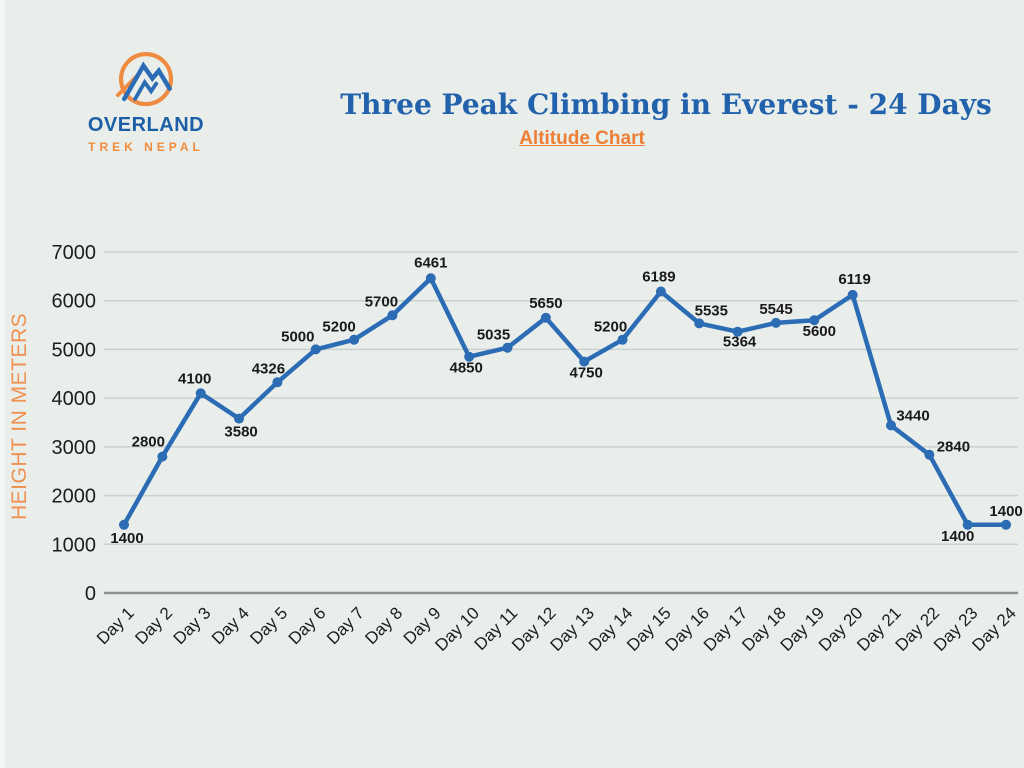  What do you see at coordinates (192, 625) in the screenshot?
I see `x-tick-label: Day 3` at bounding box center [192, 625].